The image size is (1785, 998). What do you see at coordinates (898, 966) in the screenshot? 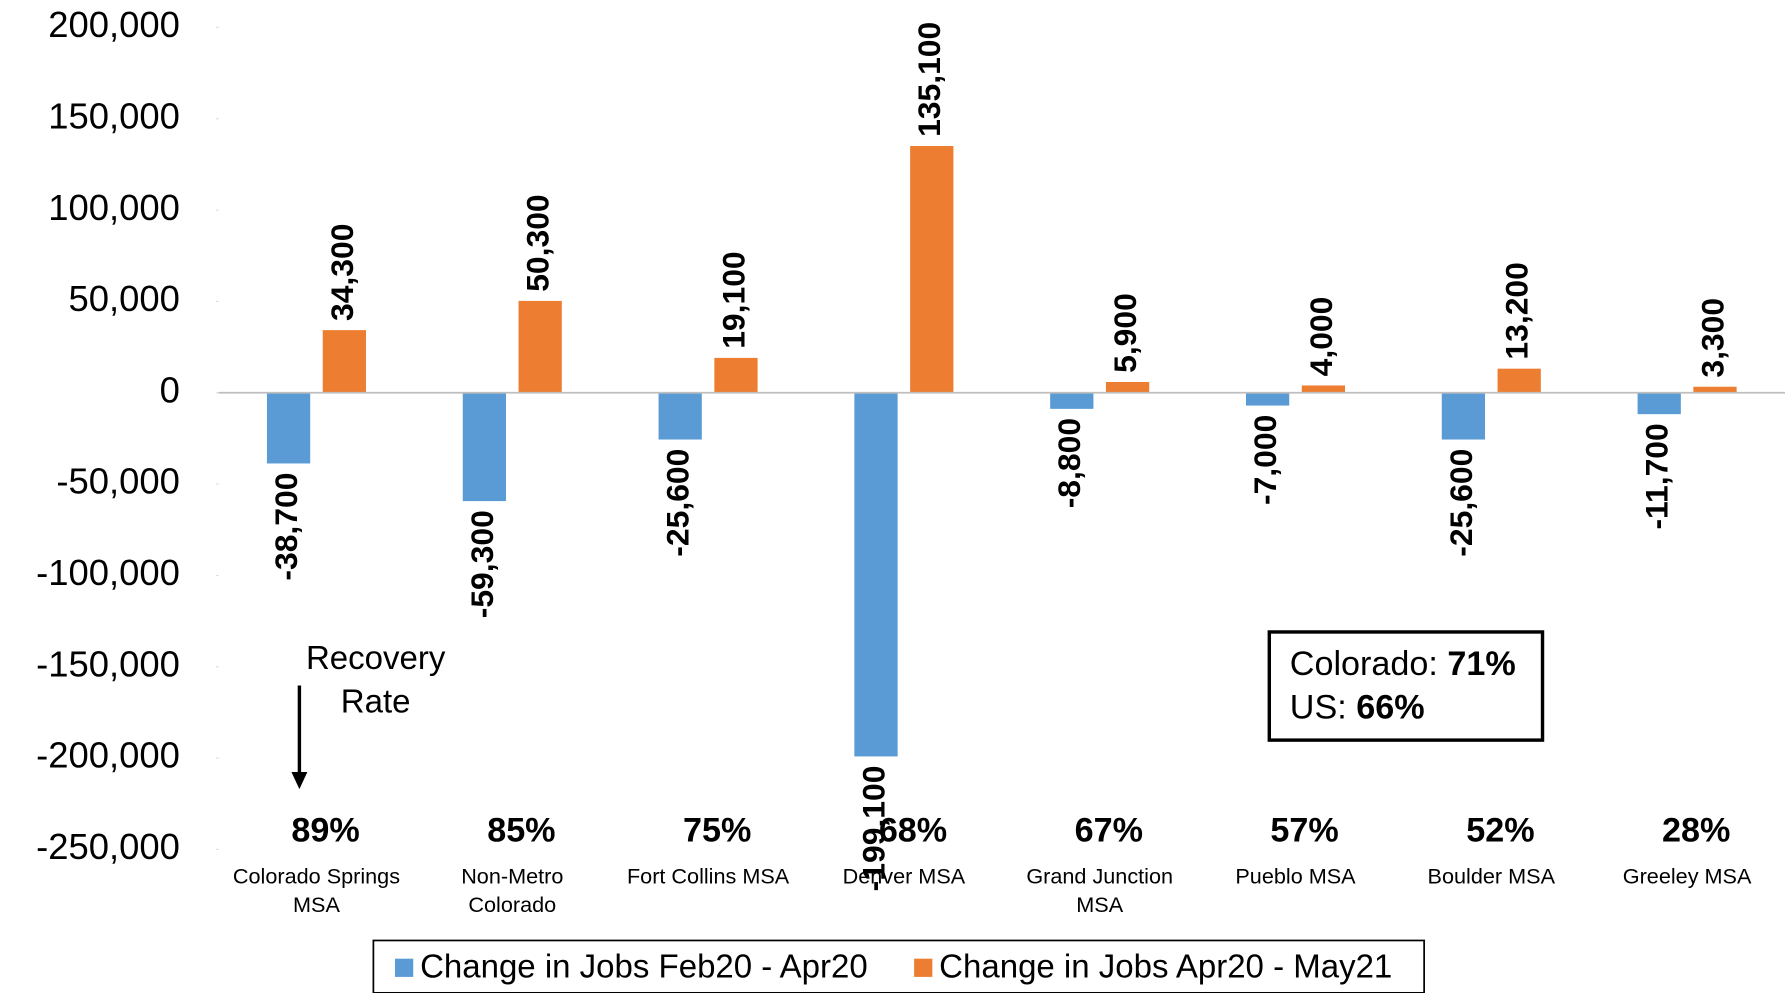
I see `legend` at bounding box center [898, 966].